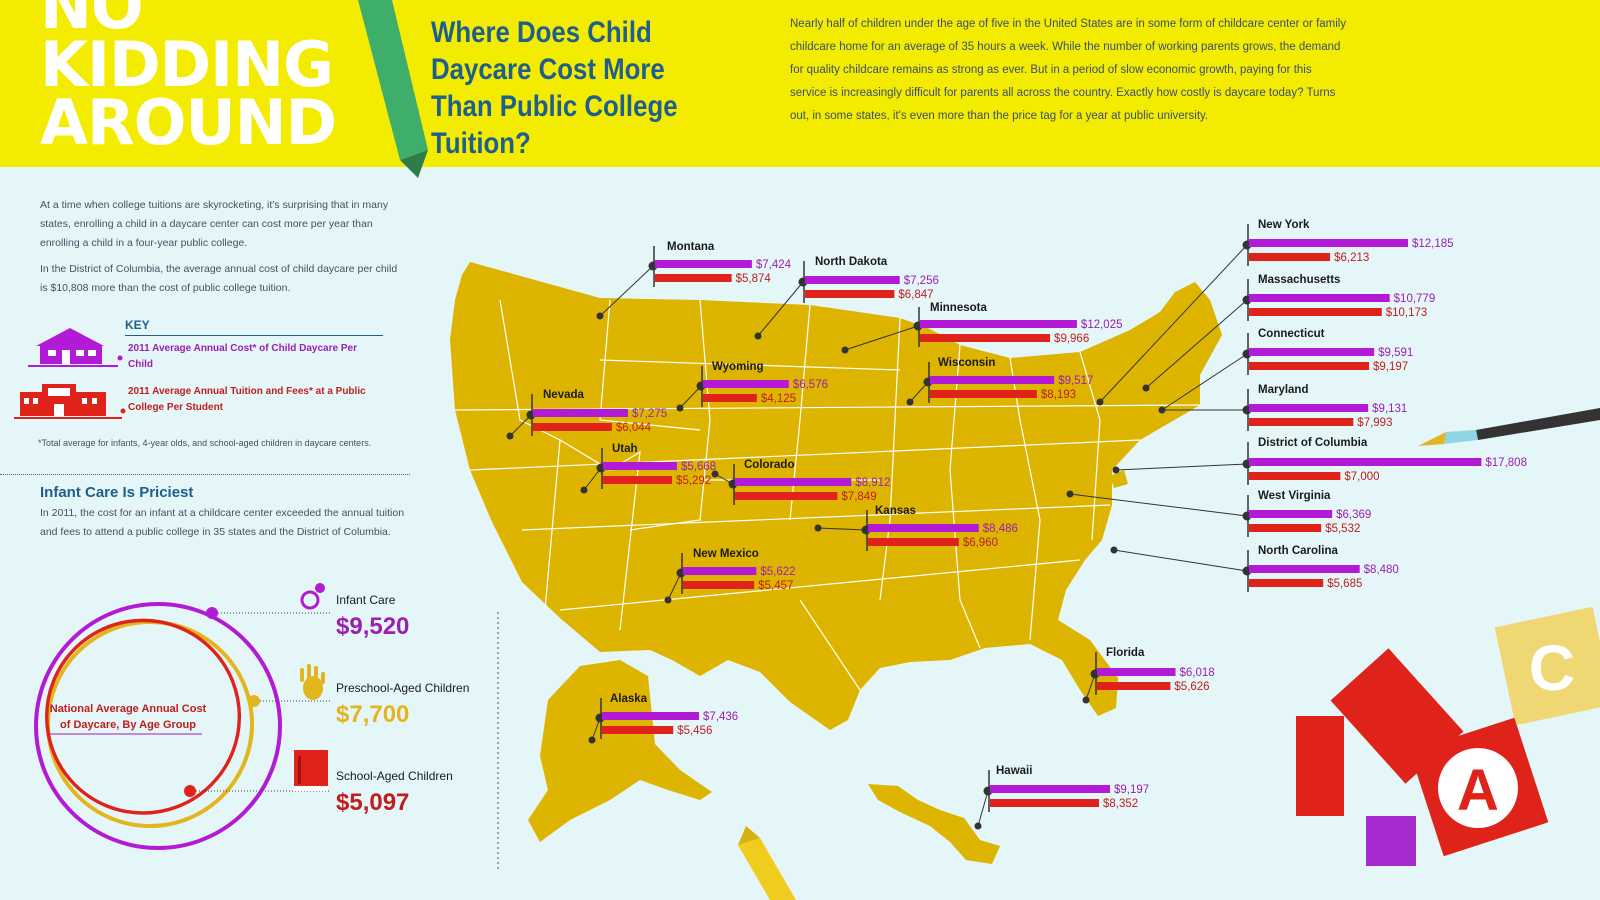  Describe the element at coordinates (564, 395) in the screenshot. I see `state-label-nevada: Nevada` at that location.